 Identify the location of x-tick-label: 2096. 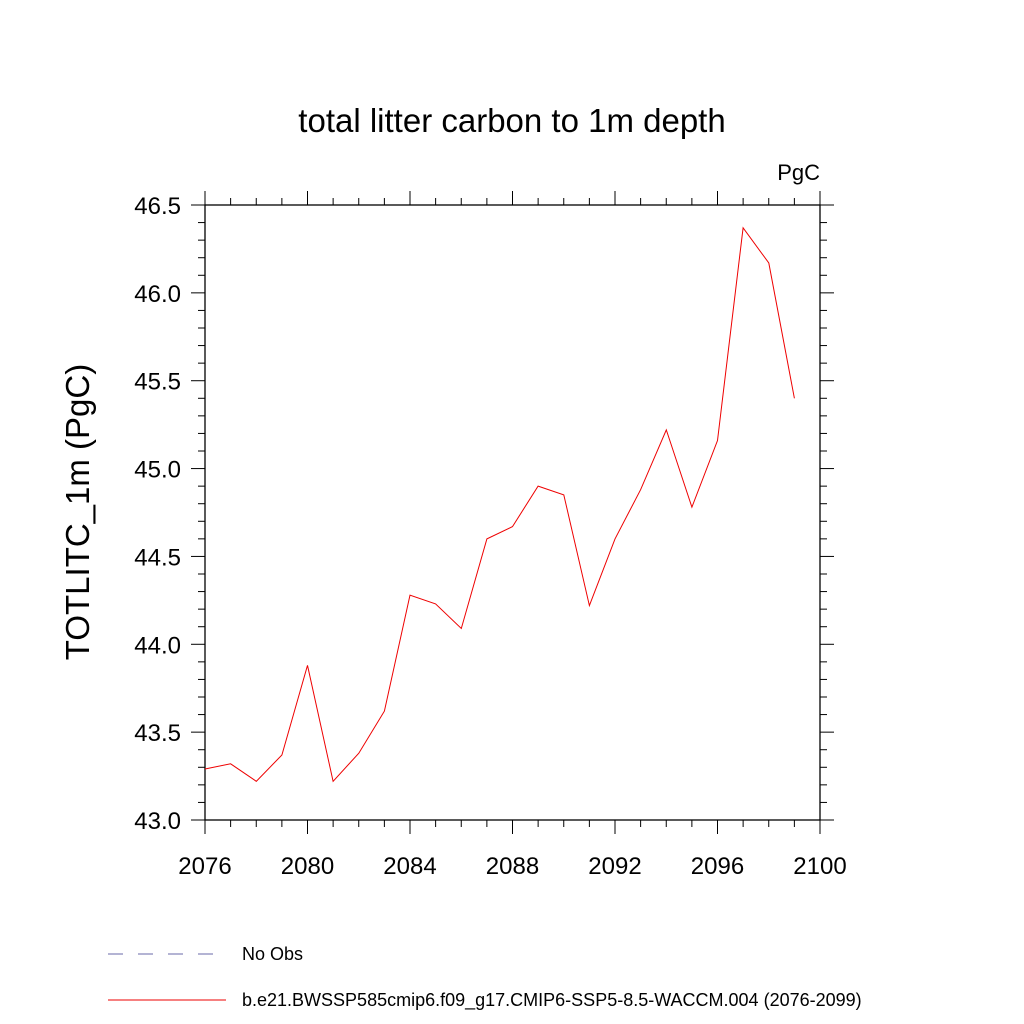
(717, 866).